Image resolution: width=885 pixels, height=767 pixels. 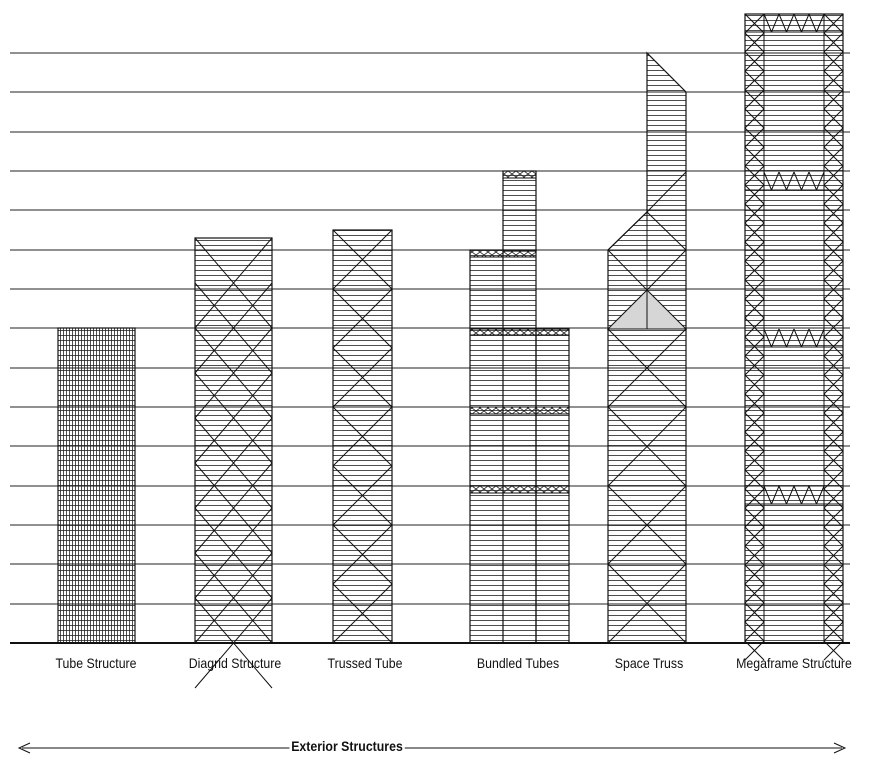 What do you see at coordinates (235, 663) in the screenshot?
I see `label-diagrid-structure: Diagrid Structure` at bounding box center [235, 663].